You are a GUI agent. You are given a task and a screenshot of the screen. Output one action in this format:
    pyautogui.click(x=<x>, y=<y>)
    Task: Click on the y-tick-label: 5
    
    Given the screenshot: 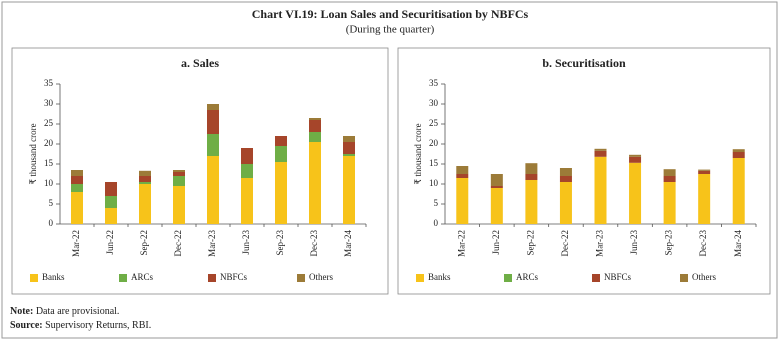 What is the action you would take?
    pyautogui.click(x=436, y=203)
    